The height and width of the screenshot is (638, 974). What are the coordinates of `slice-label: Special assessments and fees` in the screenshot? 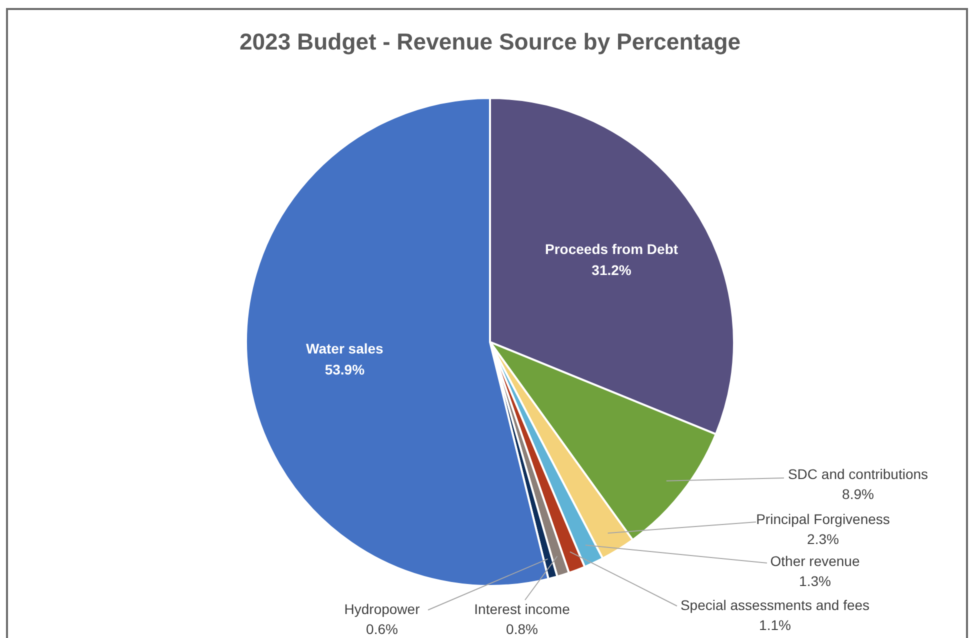 It's located at (775, 604).